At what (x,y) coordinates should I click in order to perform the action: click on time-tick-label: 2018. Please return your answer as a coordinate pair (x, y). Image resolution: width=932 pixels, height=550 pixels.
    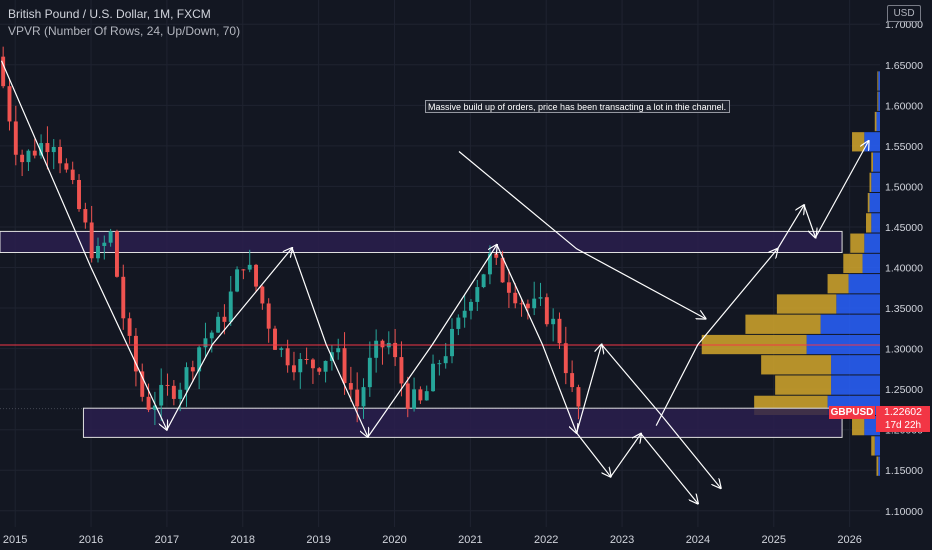
    Looking at the image, I should click on (243, 540).